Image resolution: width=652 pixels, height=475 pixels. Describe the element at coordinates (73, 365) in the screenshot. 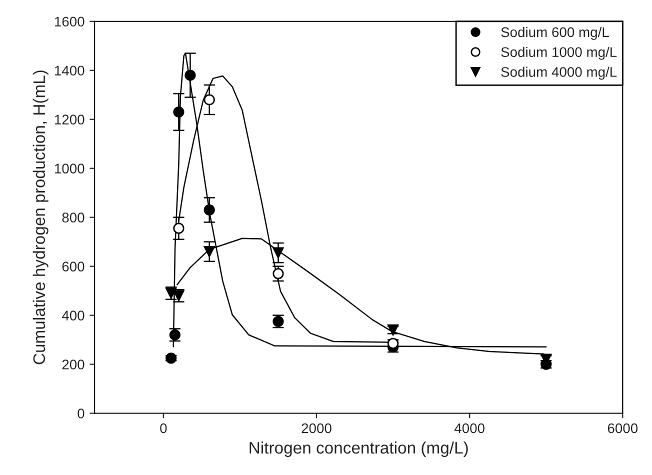

I see `y-tick-label: 200` at that location.